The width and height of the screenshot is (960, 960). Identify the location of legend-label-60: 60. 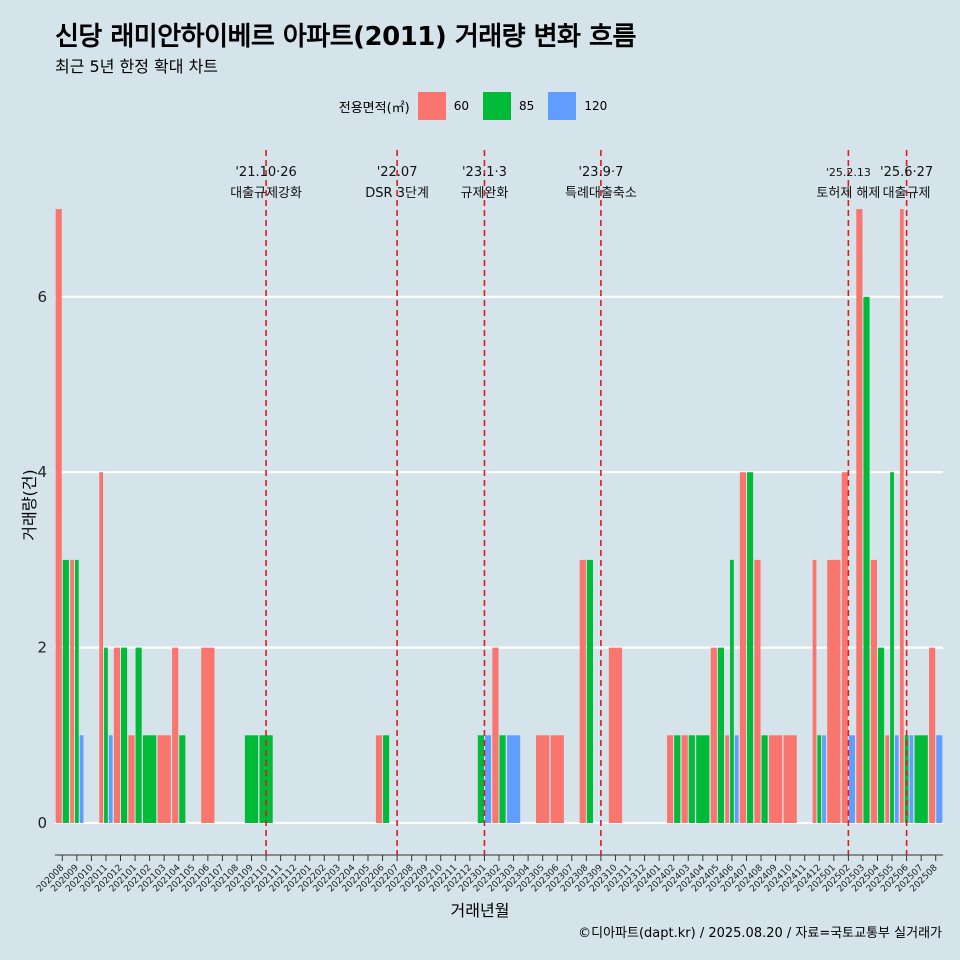
(461, 106).